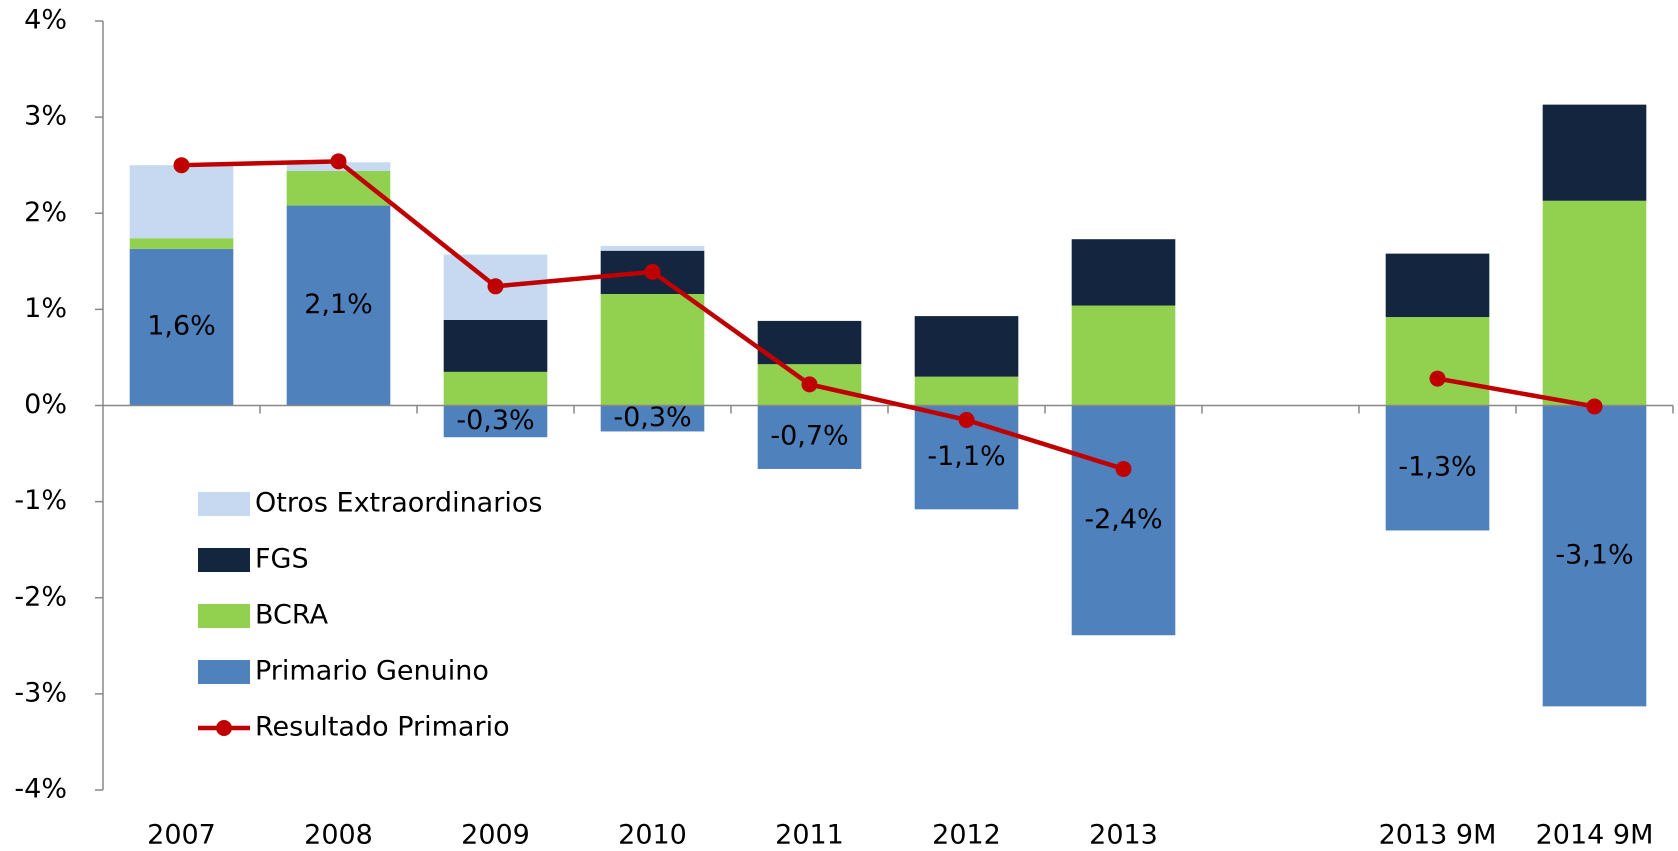  I want to click on x-tick-label: 2007, so click(181, 835).